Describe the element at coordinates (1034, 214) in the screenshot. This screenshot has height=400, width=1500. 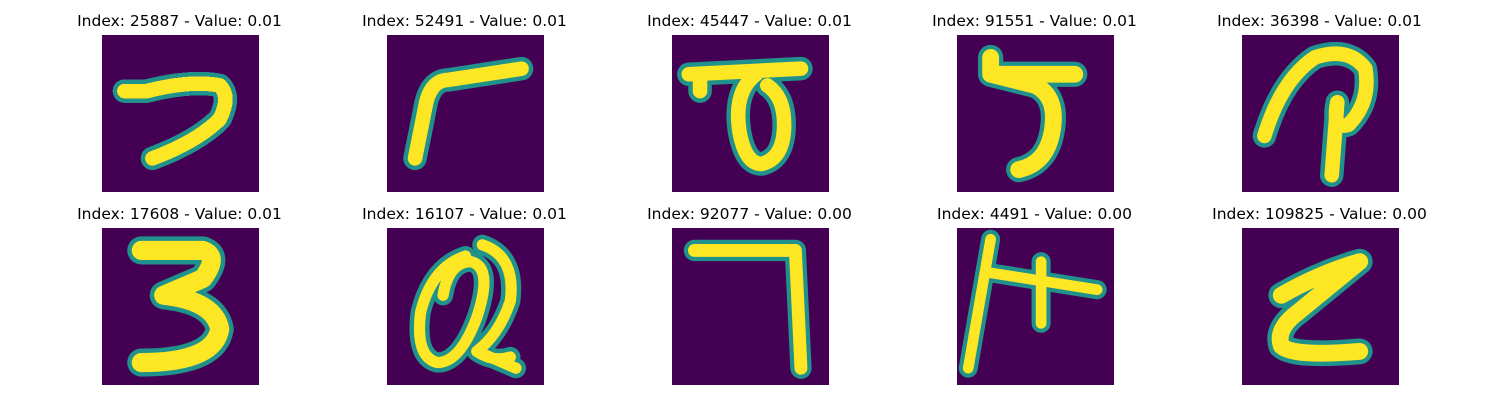
I see `cell-title: Index: 4491 - Value: 0.00` at that location.